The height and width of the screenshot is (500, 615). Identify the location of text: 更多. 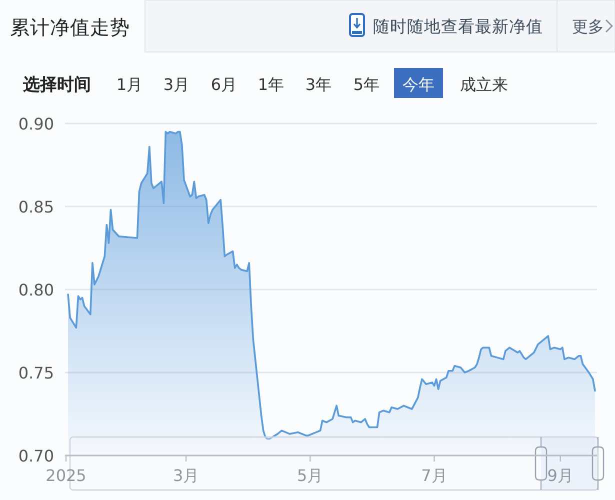
(588, 26).